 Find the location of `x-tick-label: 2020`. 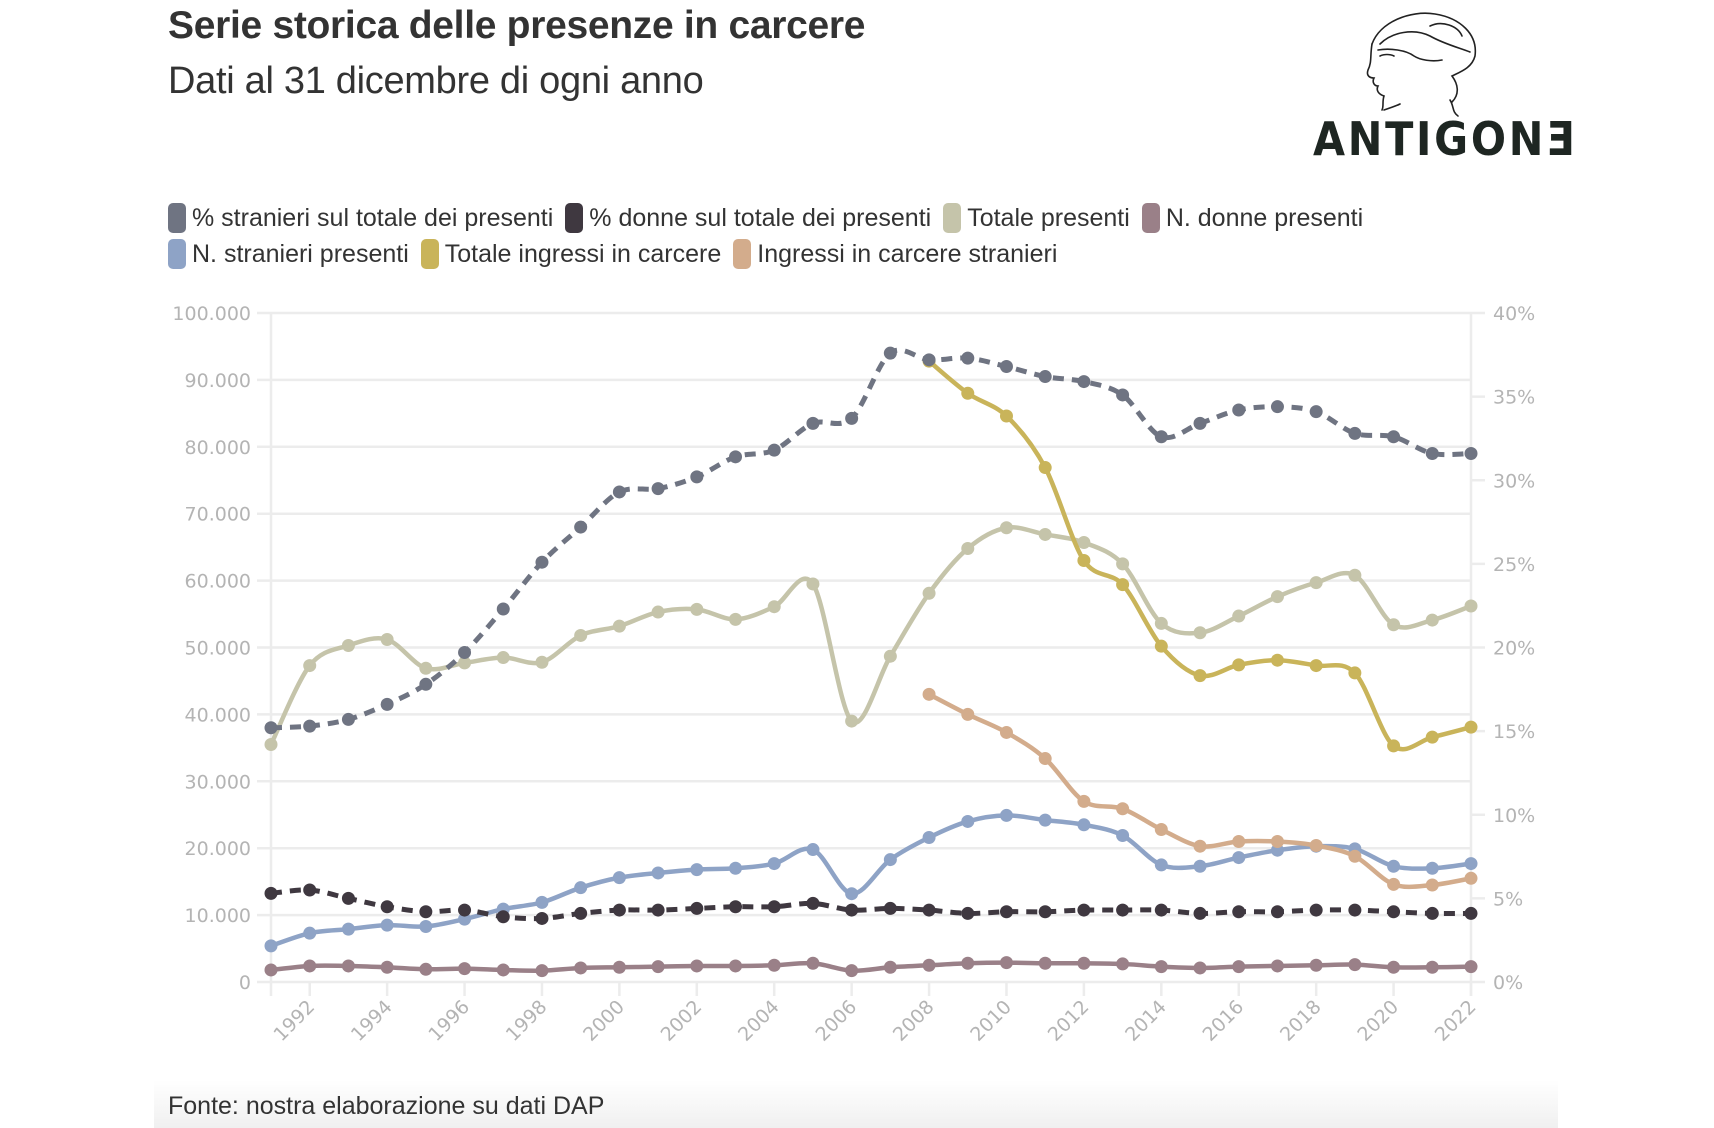

x-tick-label: 2020 is located at coordinates (1378, 1021).